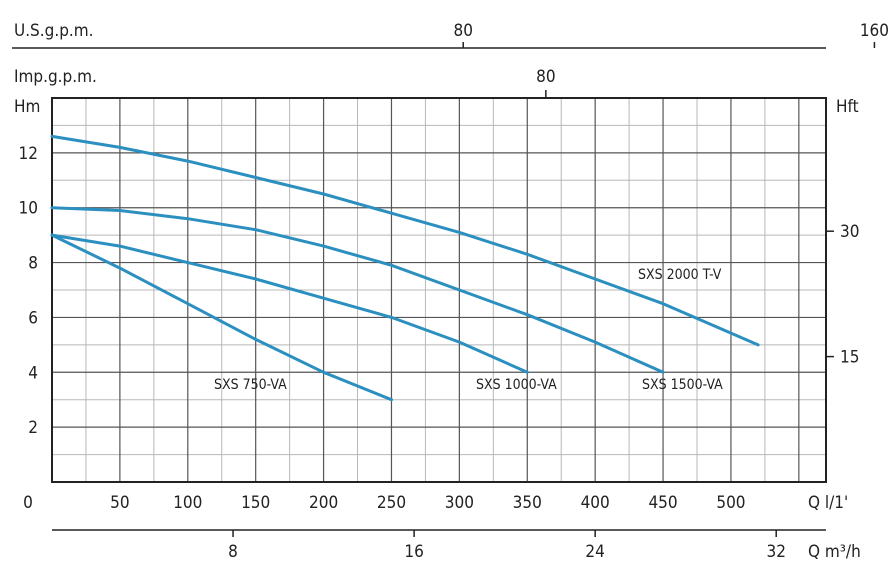  What do you see at coordinates (527, 503) in the screenshot?
I see `x-tick-label: 350` at bounding box center [527, 503].